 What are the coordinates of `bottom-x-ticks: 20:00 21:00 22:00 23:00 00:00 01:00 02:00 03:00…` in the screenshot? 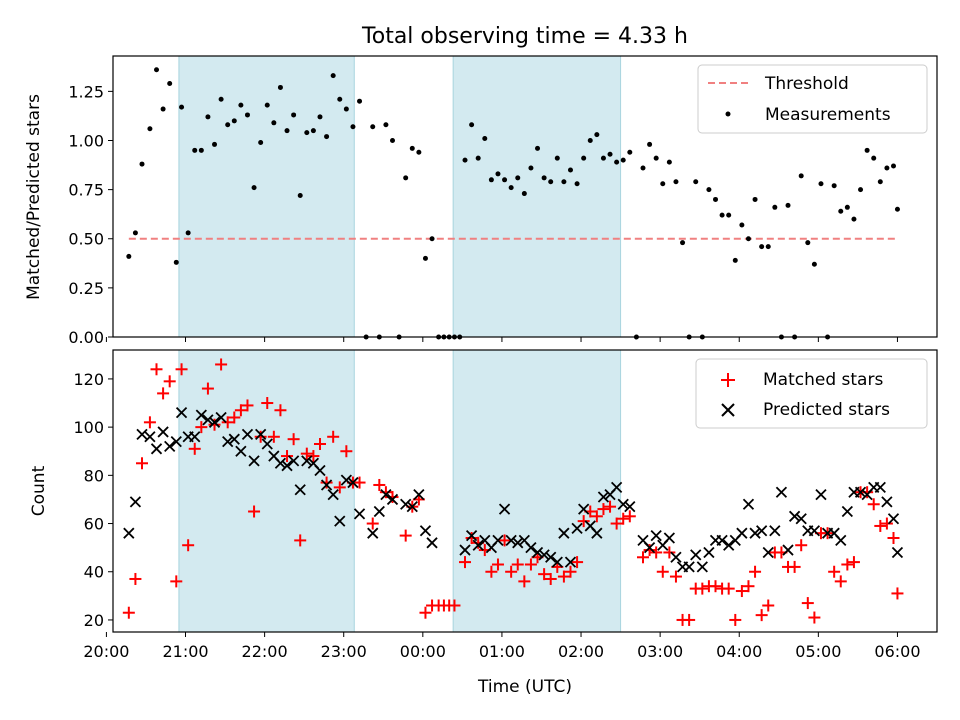 It's located at (502, 646).